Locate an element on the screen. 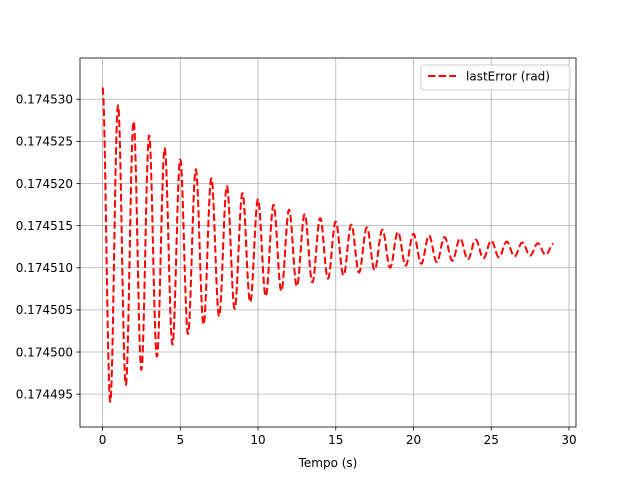  y-tick-label: 0.174510 is located at coordinates (44, 268).